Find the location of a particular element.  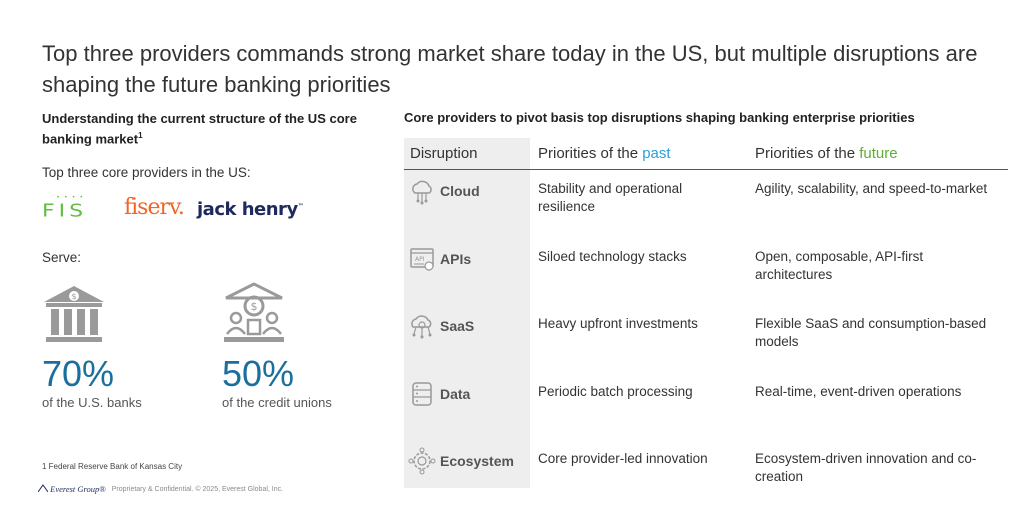

jack-henry-logo-text: jack henry is located at coordinates (247, 209).